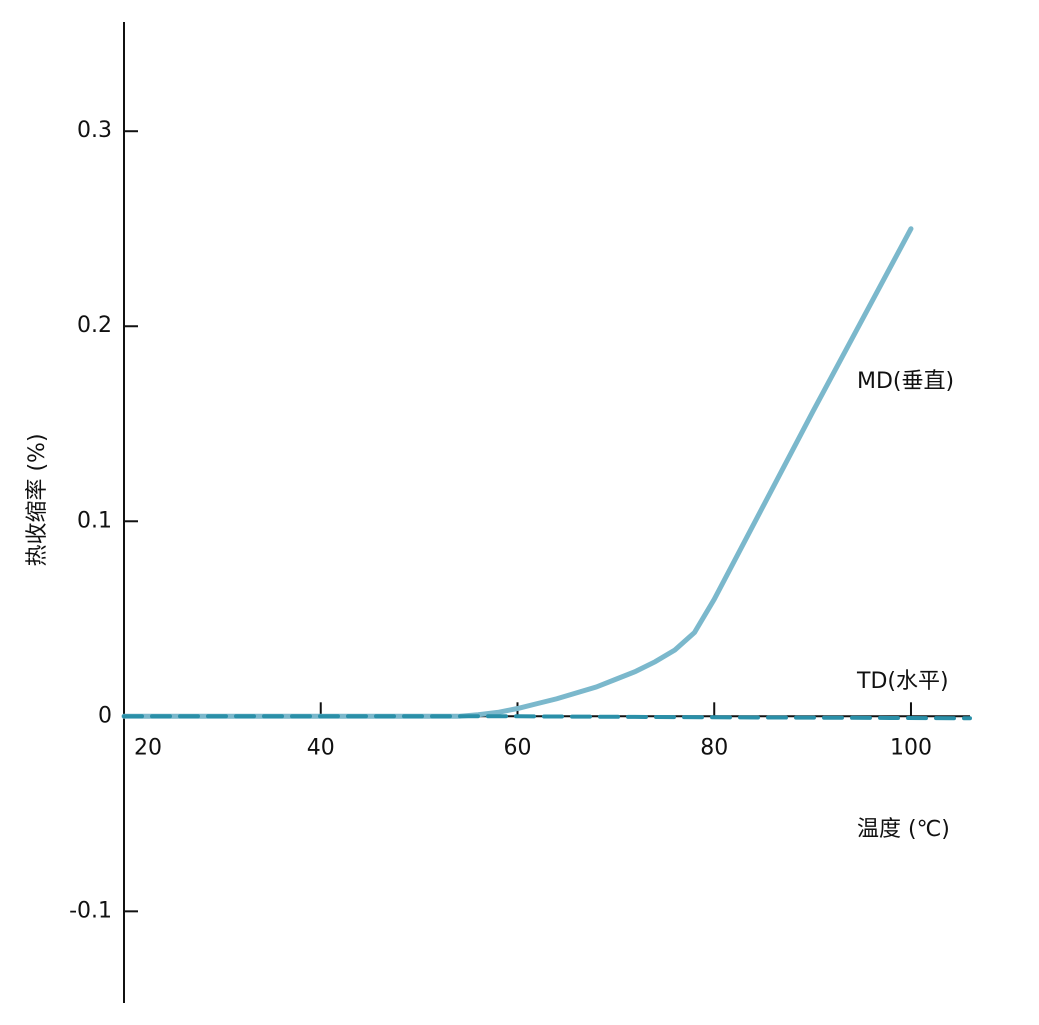 This screenshot has height=1025, width=1039. What do you see at coordinates (37, 499) in the screenshot?
I see `y-axis-label: 热收缩率 (%)` at bounding box center [37, 499].